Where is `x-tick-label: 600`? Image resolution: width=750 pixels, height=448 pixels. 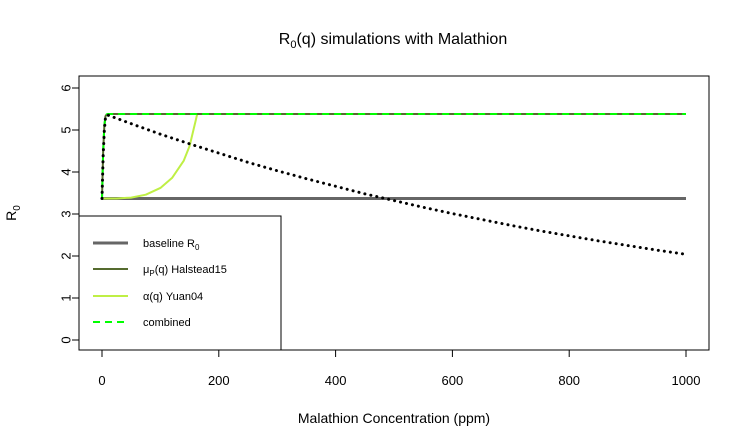 x-tick-label: 600 is located at coordinates (453, 380).